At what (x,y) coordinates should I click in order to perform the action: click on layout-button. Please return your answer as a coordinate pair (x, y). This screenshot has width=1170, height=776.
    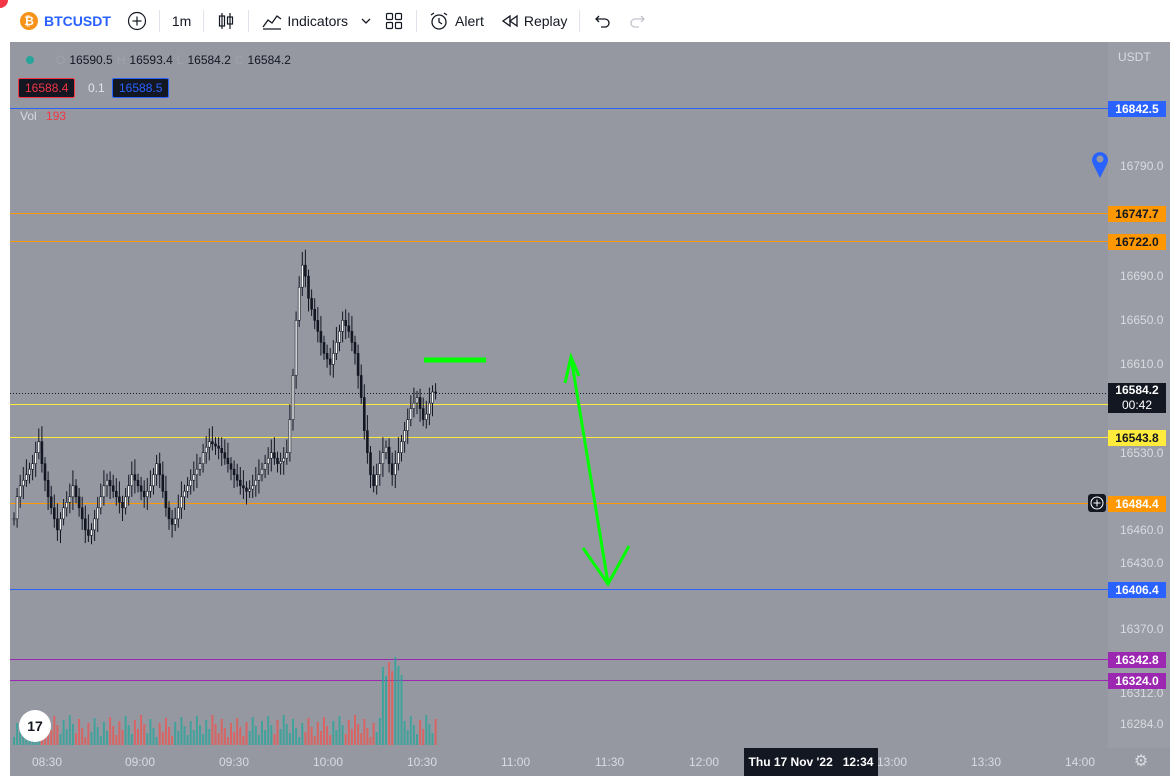
    Looking at the image, I should click on (394, 21).